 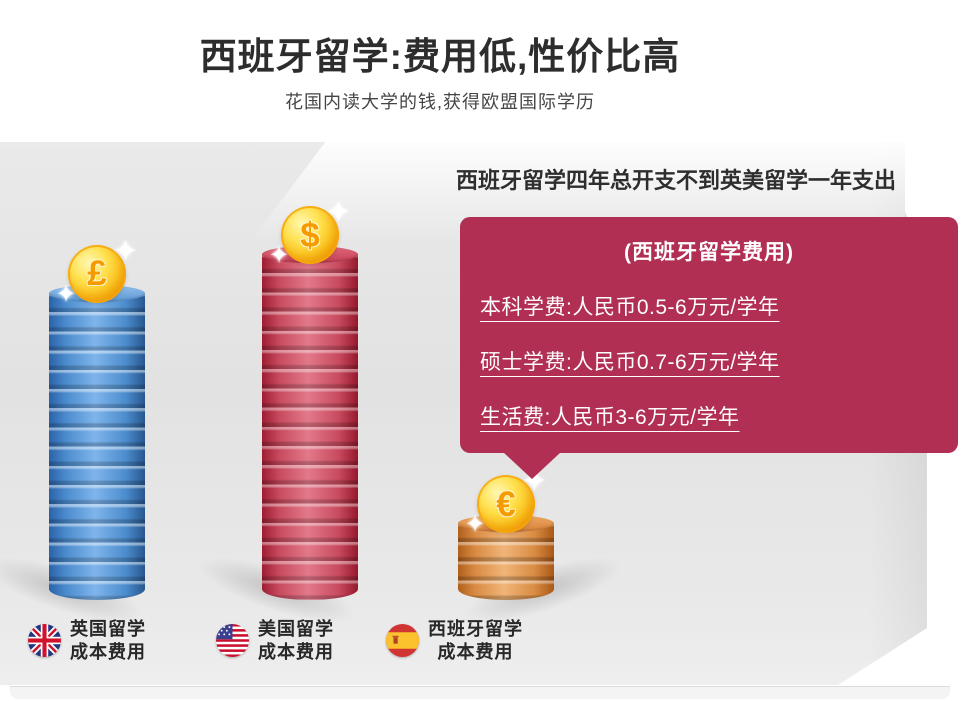 I want to click on legend-label: 美国留学 成本费用, so click(x=296, y=640).